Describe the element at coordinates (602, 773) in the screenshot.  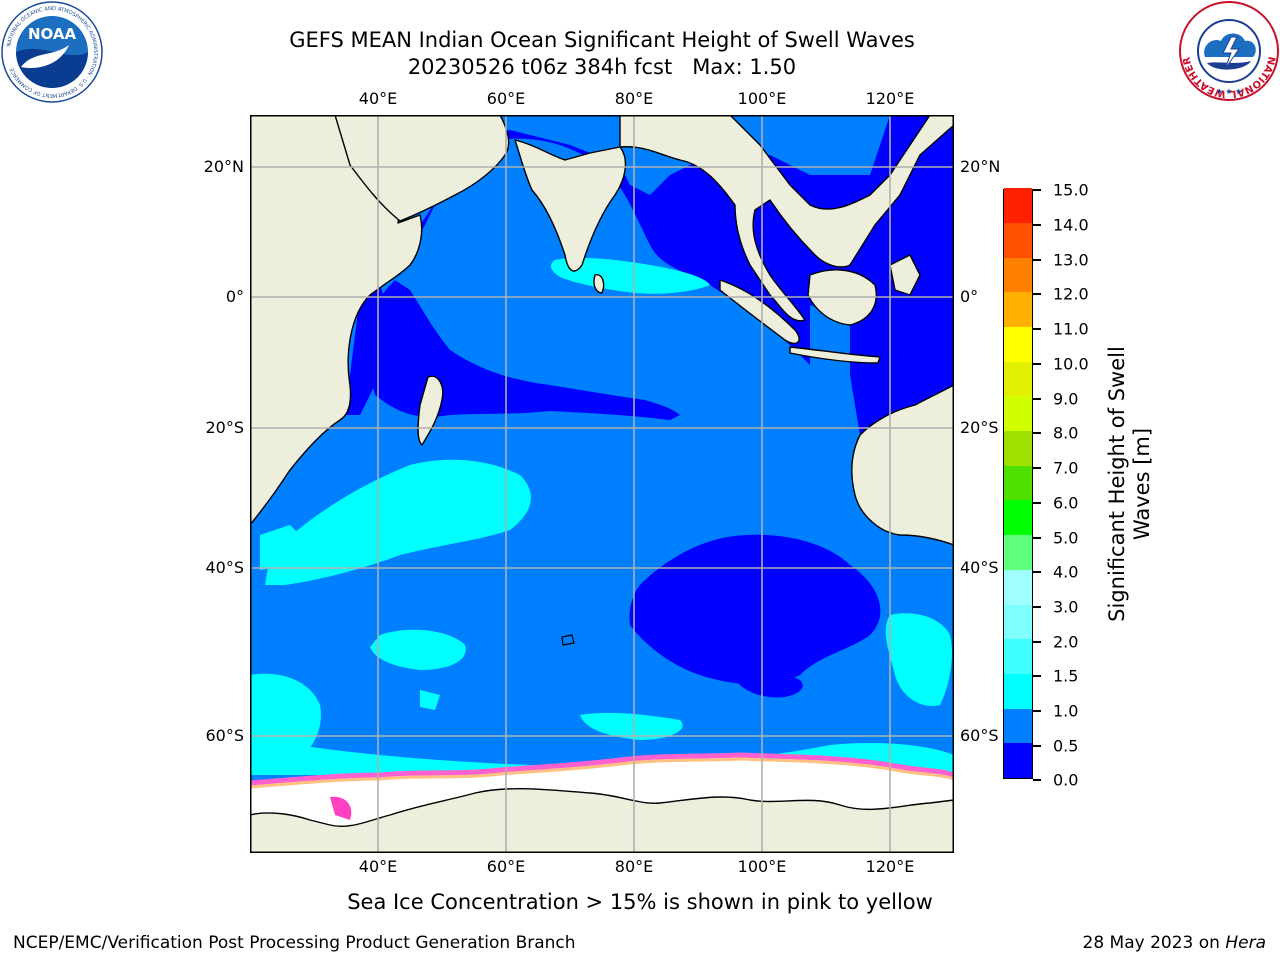
I see `sea-ice-inner-edge` at that location.